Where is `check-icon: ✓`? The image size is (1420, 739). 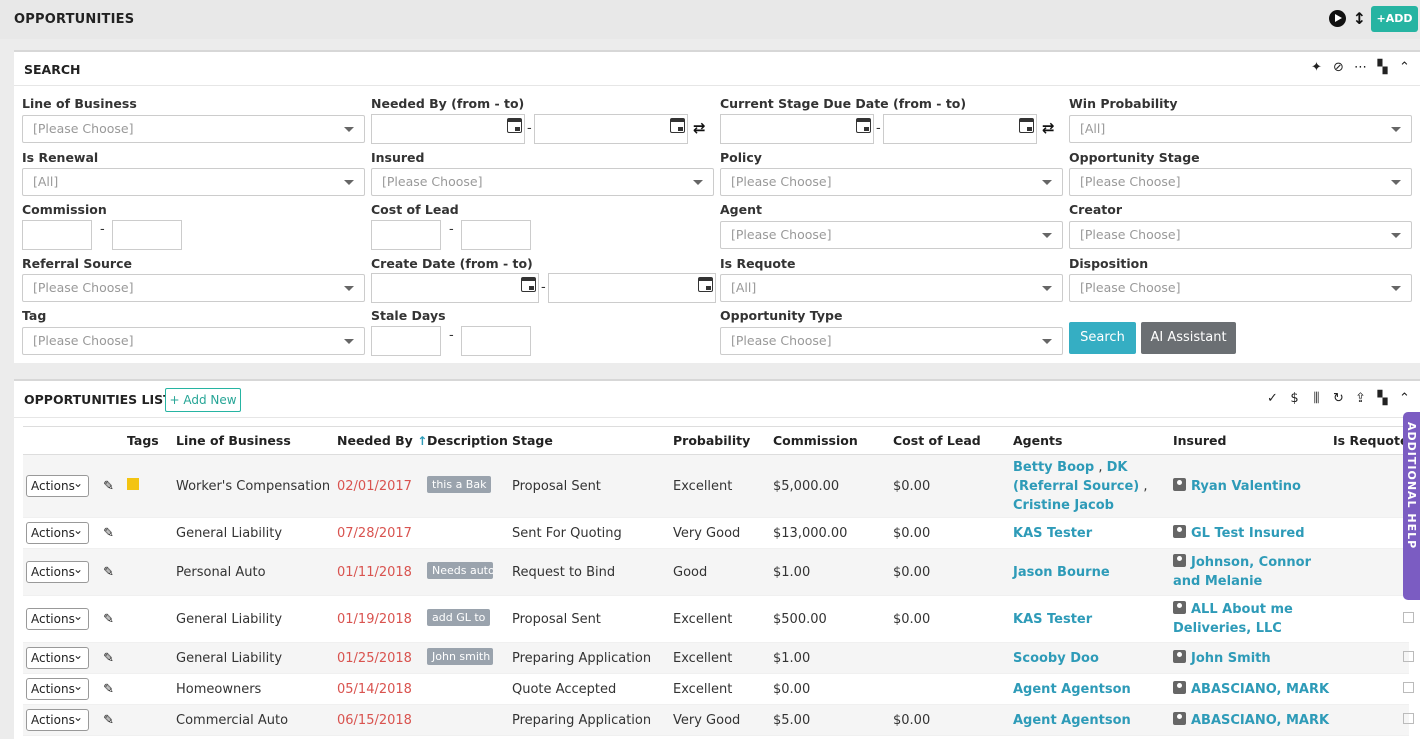 check-icon: ✓ is located at coordinates (1272, 398).